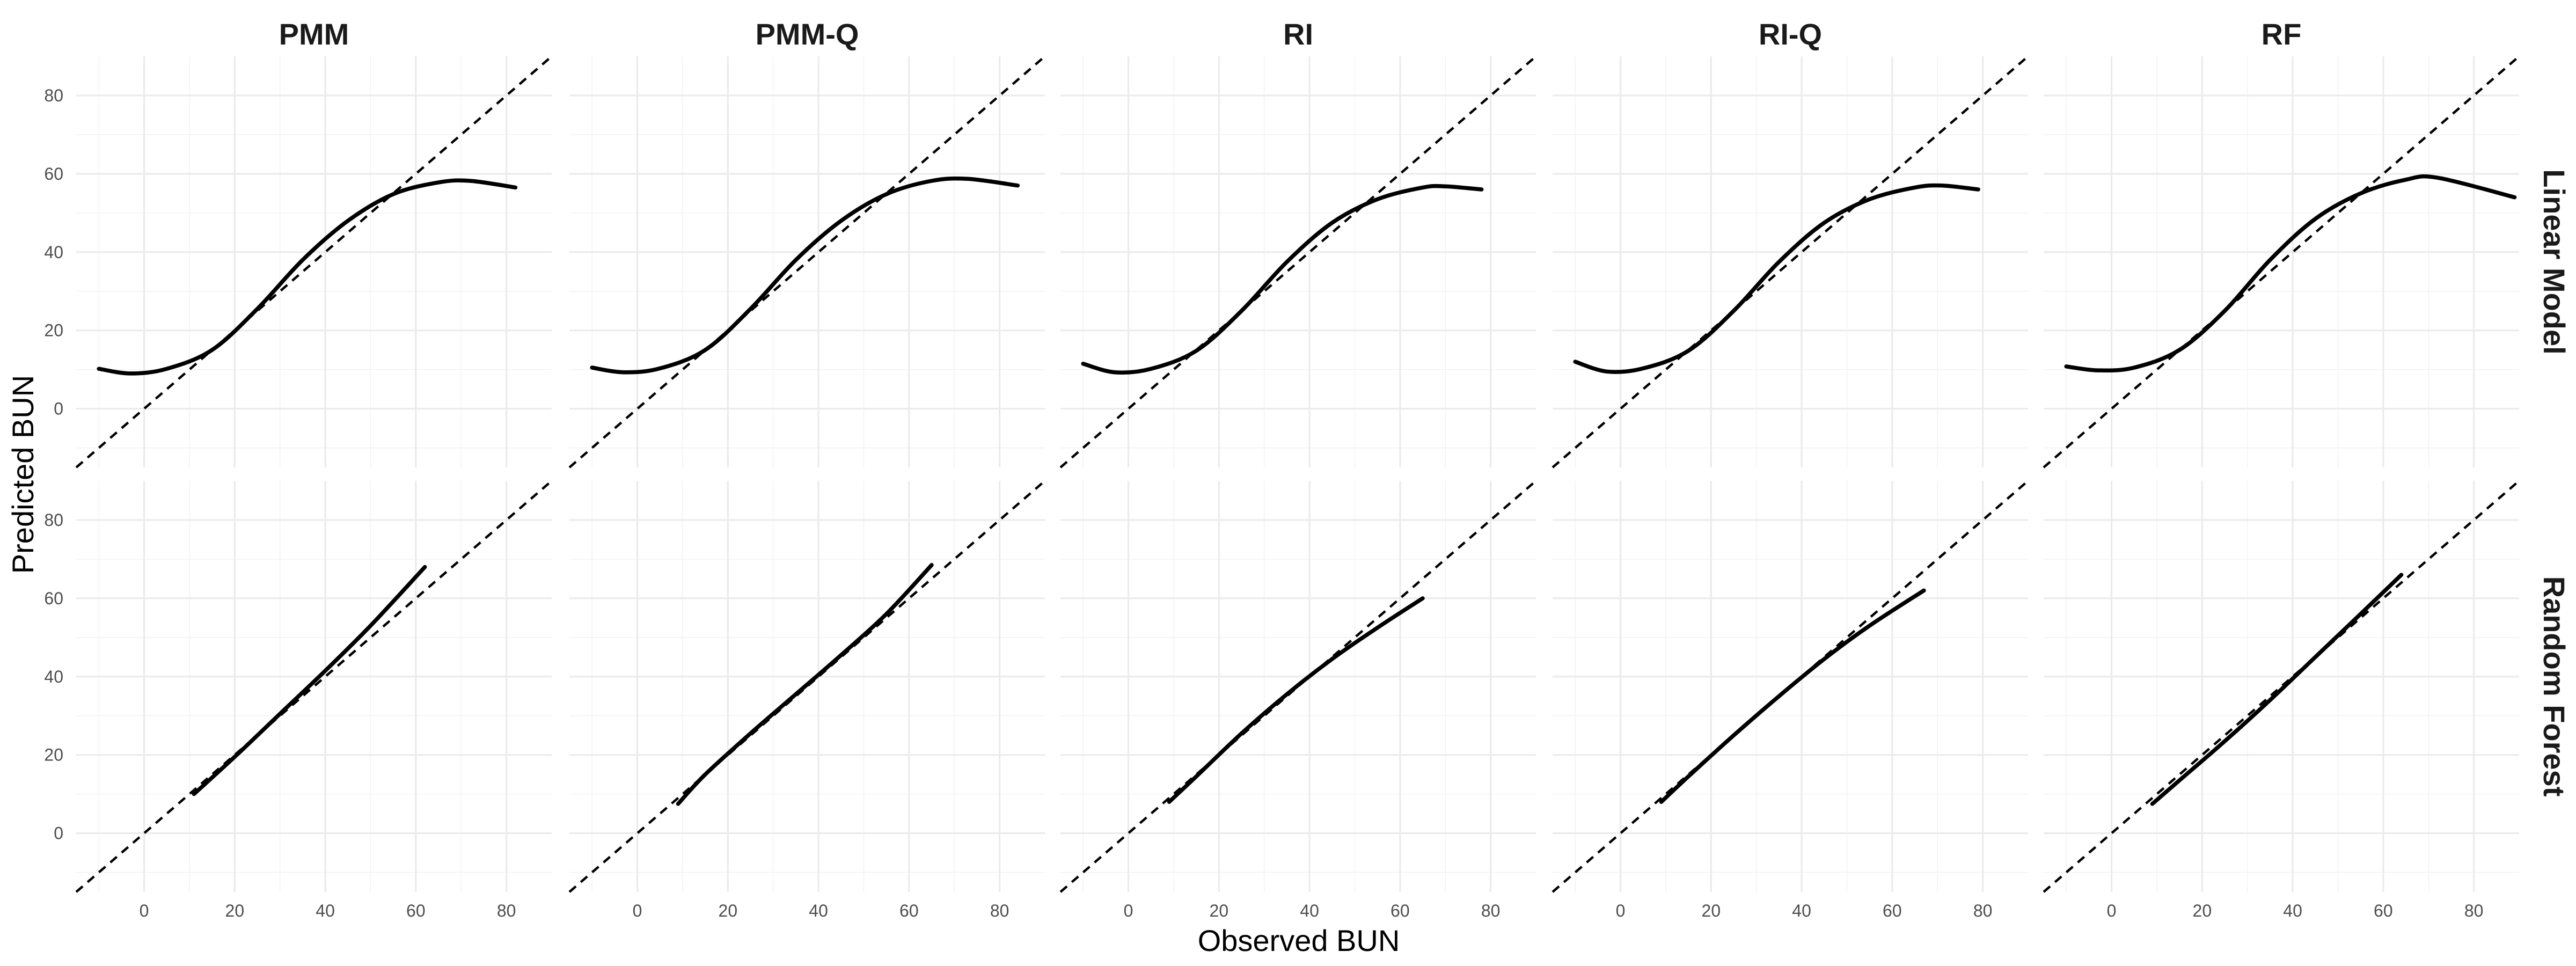 The width and height of the screenshot is (2576, 966). What do you see at coordinates (2554, 261) in the screenshot?
I see `row-label-linear-model: Linear Model` at bounding box center [2554, 261].